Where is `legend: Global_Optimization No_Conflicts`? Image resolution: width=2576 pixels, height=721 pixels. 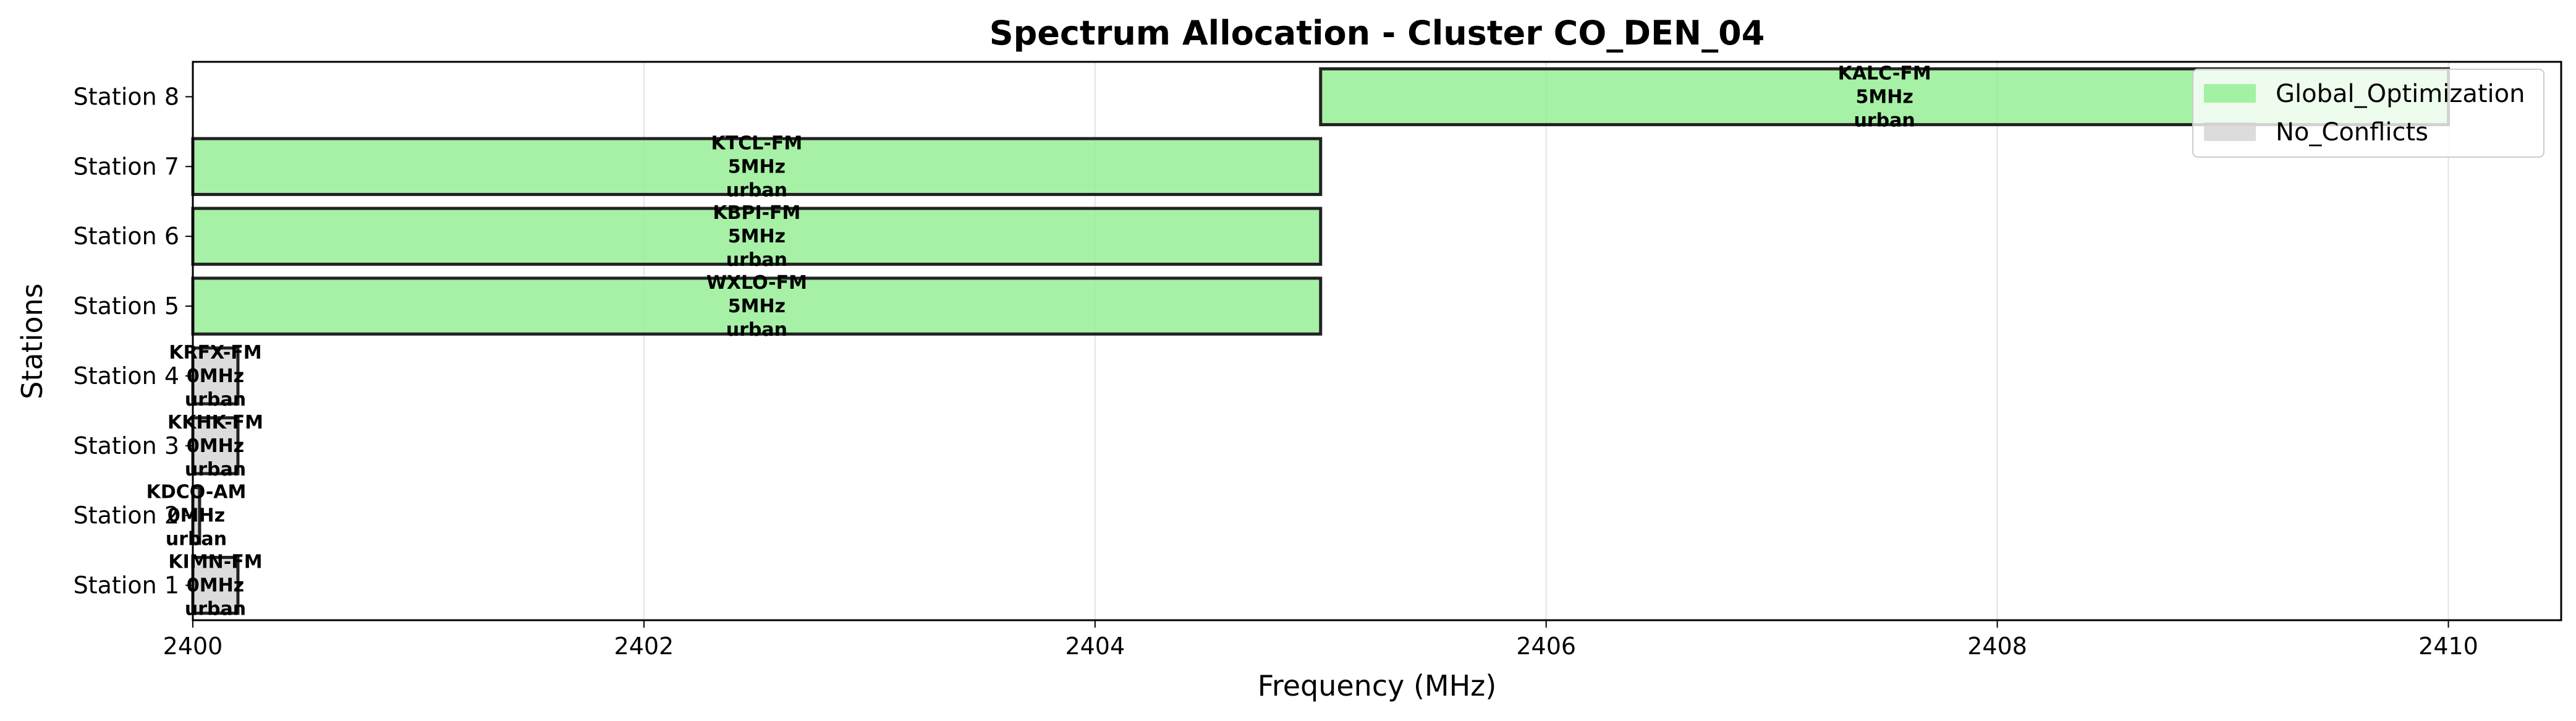 legend: Global_Optimization No_Conflicts is located at coordinates (2368, 113).